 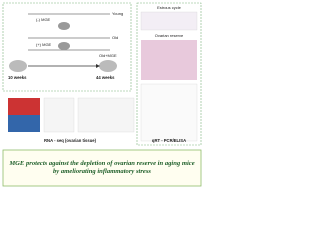 What do you see at coordinates (169, 21) in the screenshot?
I see `estrous-plot` at bounding box center [169, 21].